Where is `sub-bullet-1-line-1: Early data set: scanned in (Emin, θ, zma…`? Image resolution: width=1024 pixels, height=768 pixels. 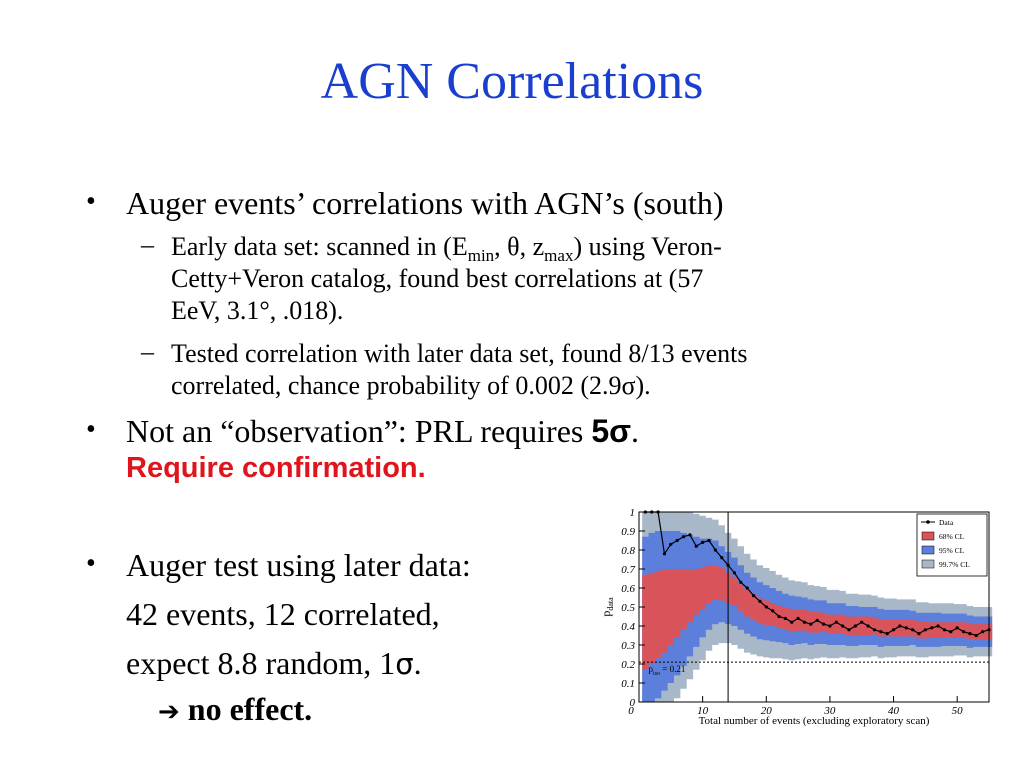 sub-bullet-1-line-1: Early data set: scanned in (Emin, θ, zma… is located at coordinates (446, 249).